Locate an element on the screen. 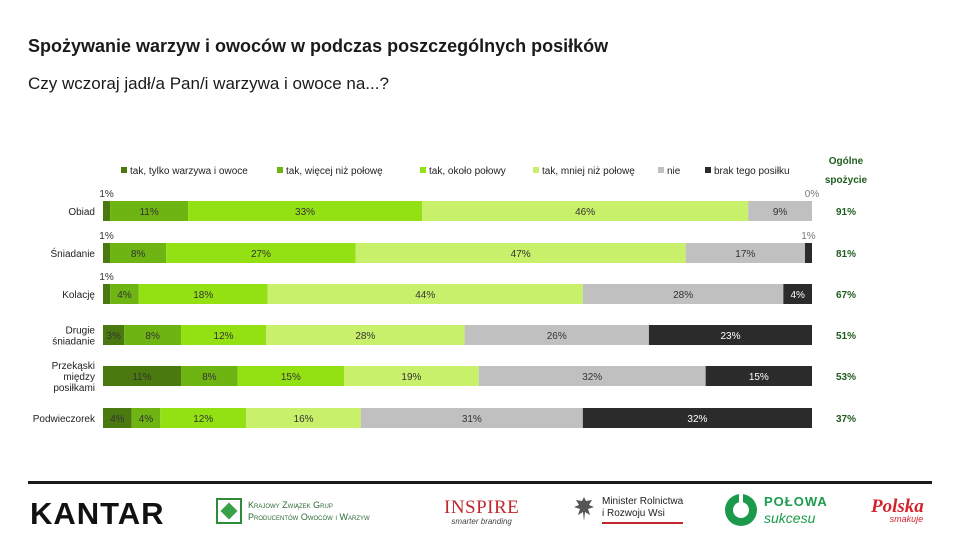 This screenshot has height=540, width=960. category-label: Śniadanie is located at coordinates (73, 253).